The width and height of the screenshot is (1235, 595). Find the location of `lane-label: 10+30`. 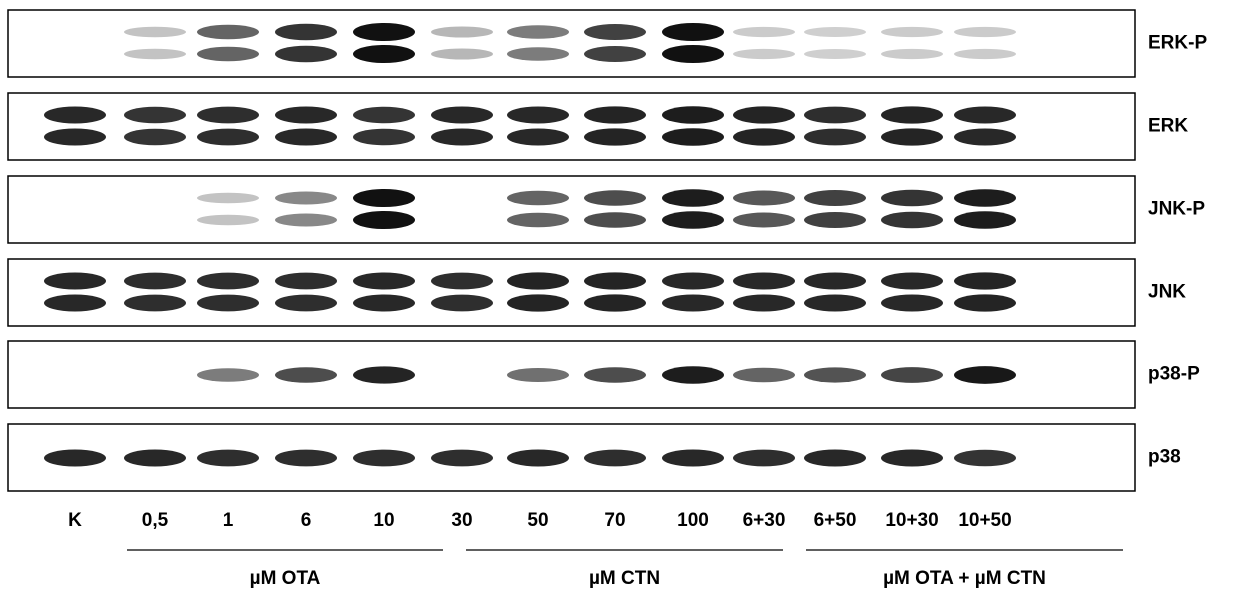

lane-label: 10+30 is located at coordinates (911, 520).